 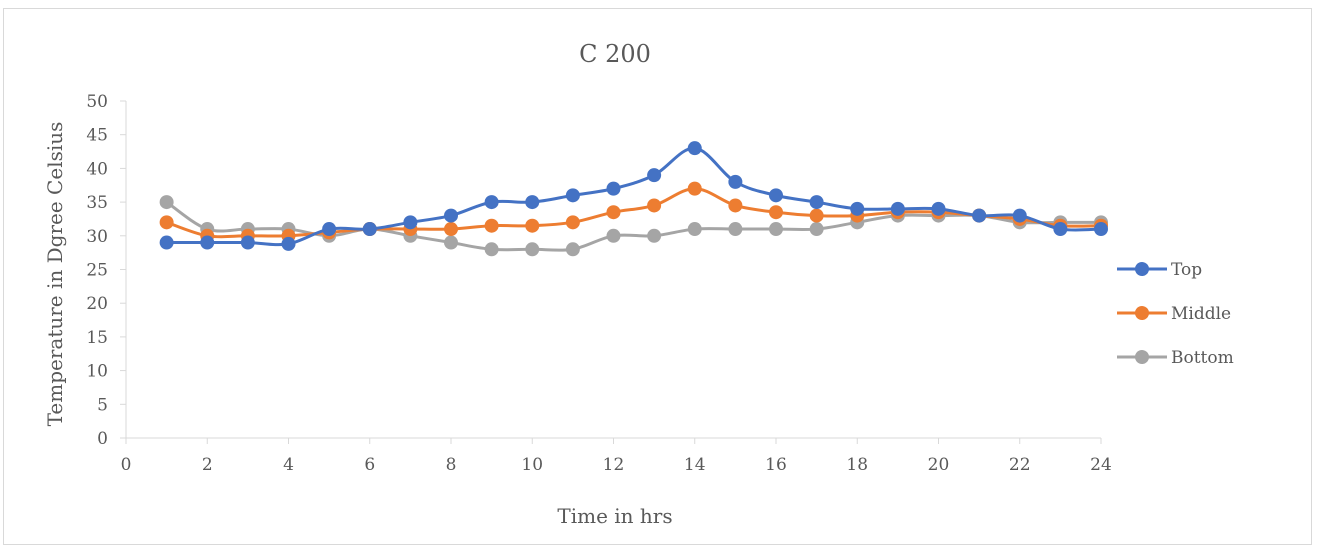 I want to click on series-line-top, so click(x=634, y=196).